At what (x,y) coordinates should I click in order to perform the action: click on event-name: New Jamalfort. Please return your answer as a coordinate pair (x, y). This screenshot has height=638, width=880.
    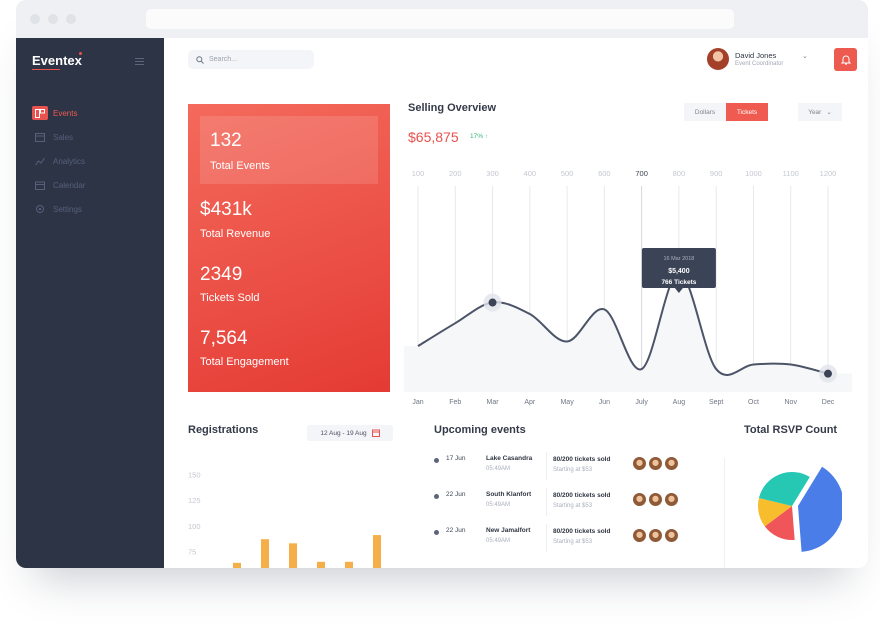
    Looking at the image, I should click on (508, 530).